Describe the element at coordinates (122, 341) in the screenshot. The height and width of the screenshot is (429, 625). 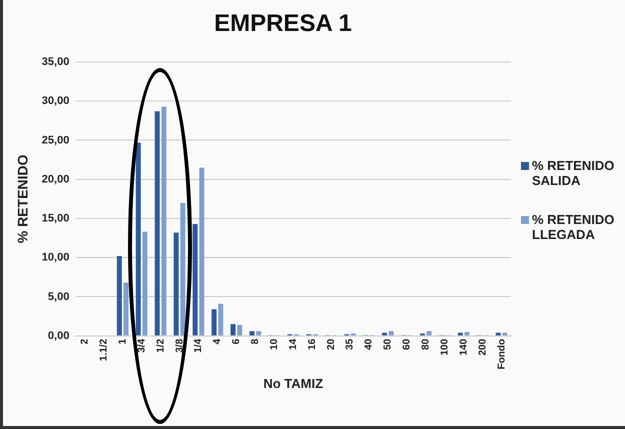
I see `x-tick-label: 1` at that location.